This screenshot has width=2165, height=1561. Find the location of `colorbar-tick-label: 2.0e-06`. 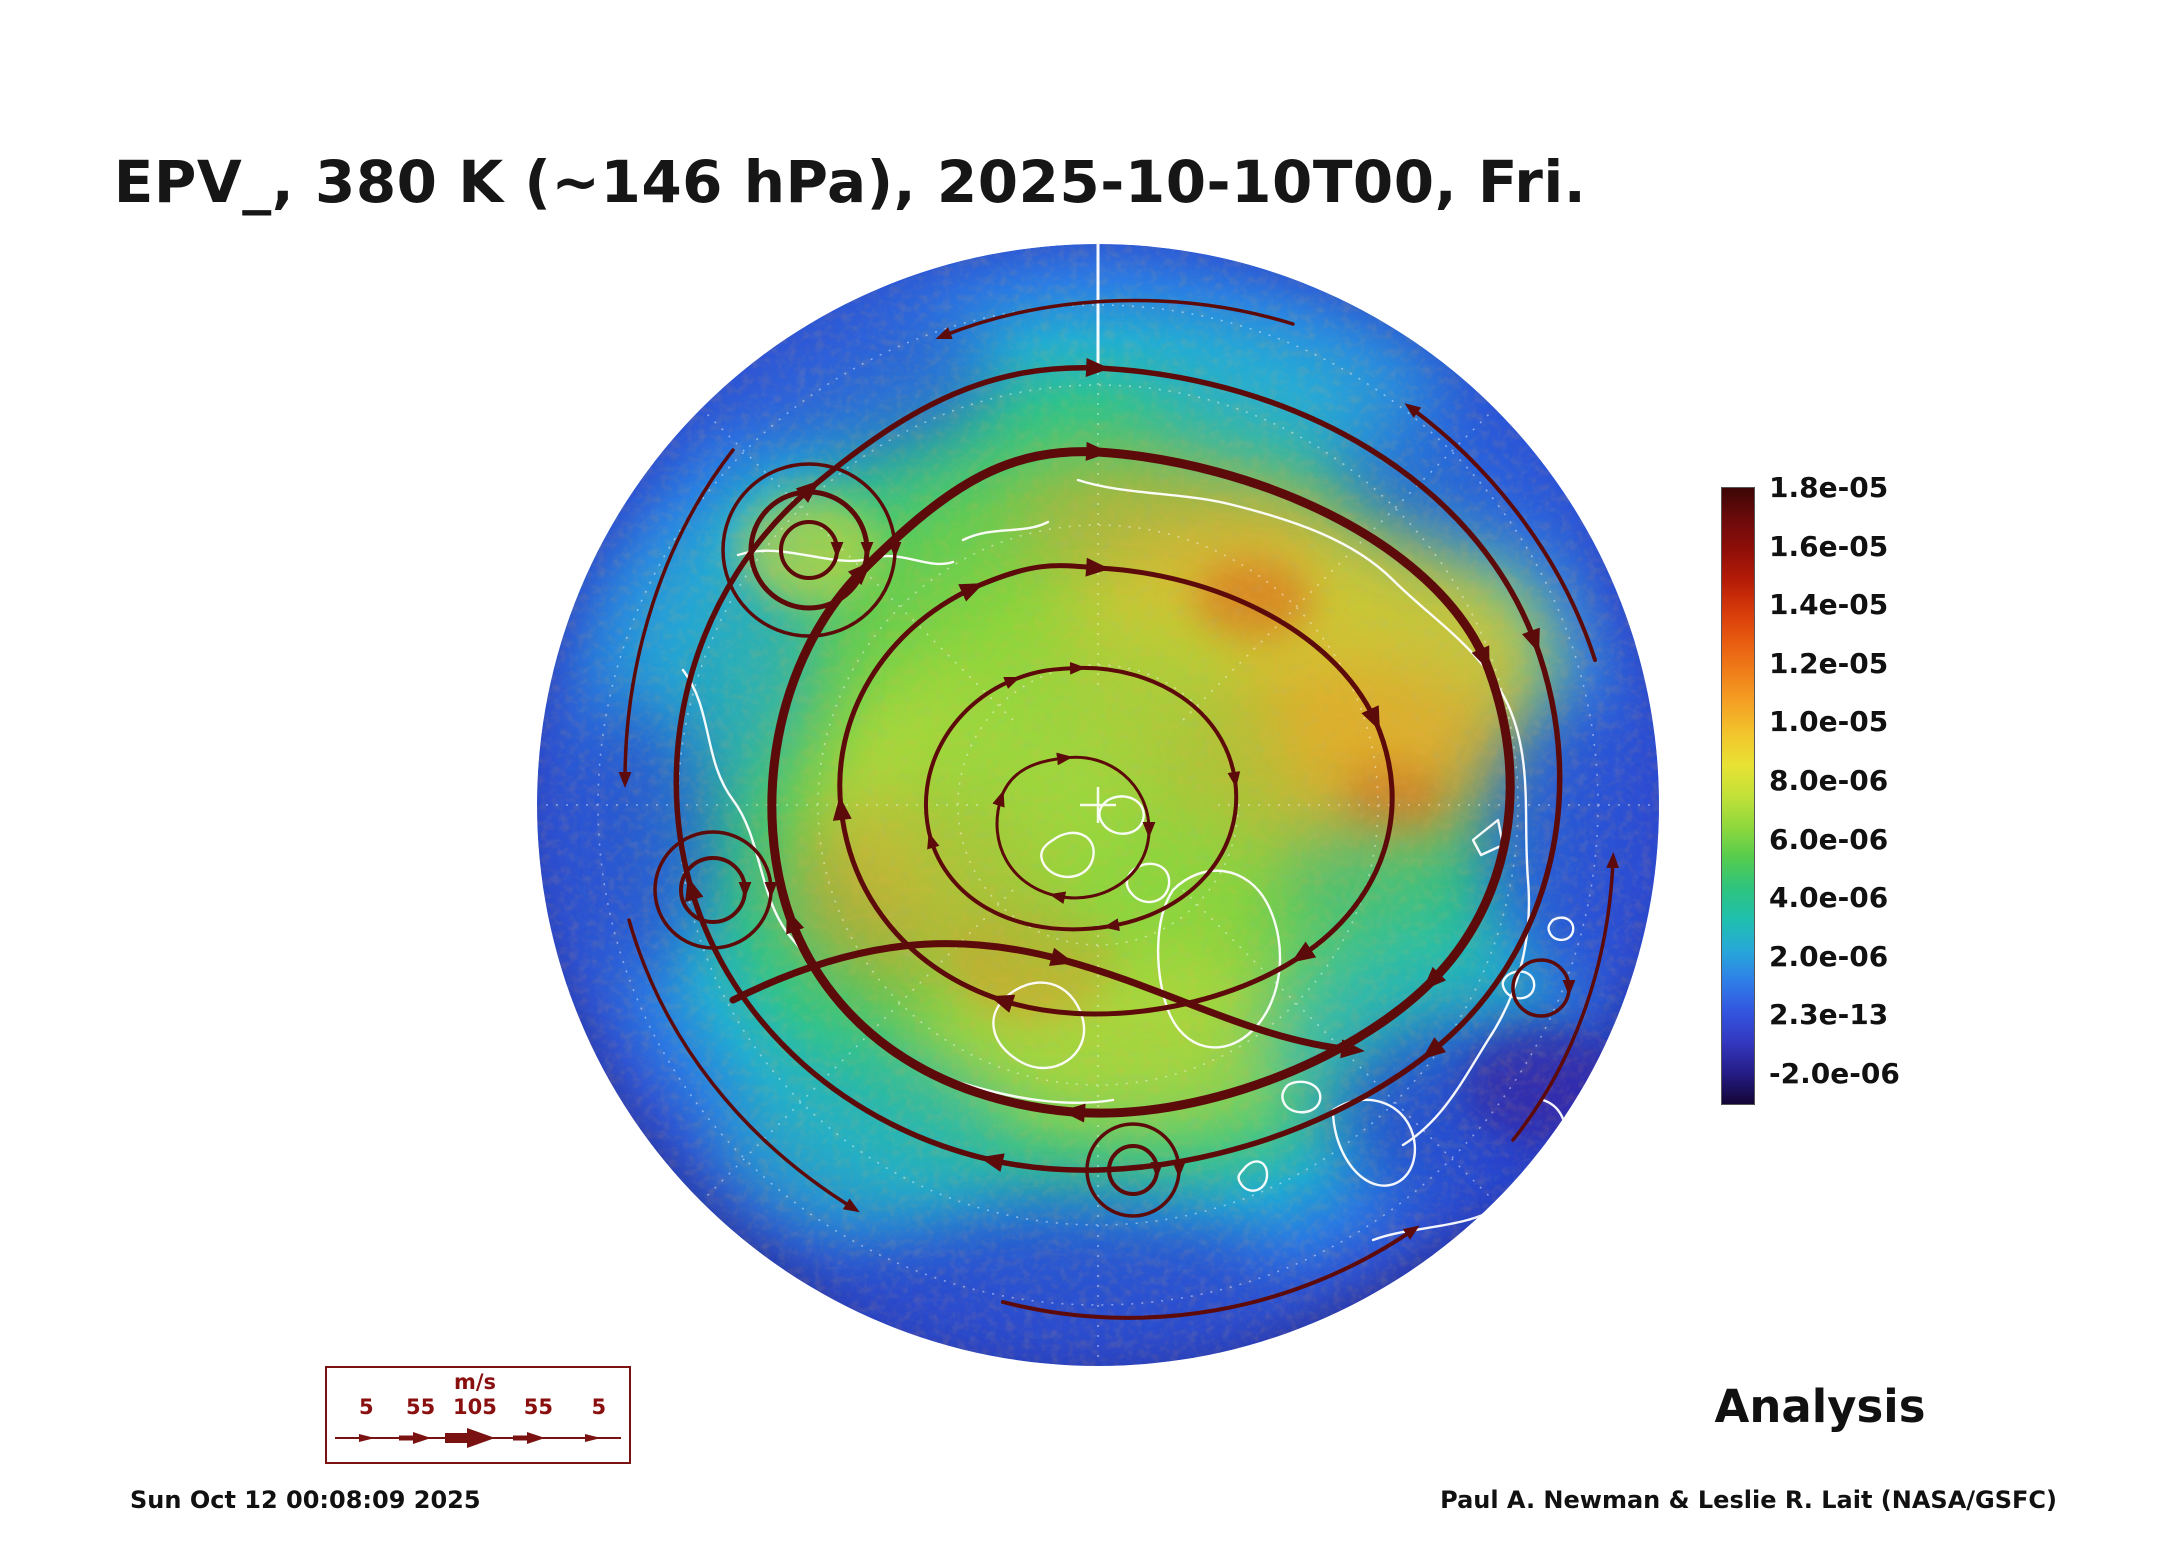

colorbar-tick-label: 2.0e-06 is located at coordinates (1829, 956).